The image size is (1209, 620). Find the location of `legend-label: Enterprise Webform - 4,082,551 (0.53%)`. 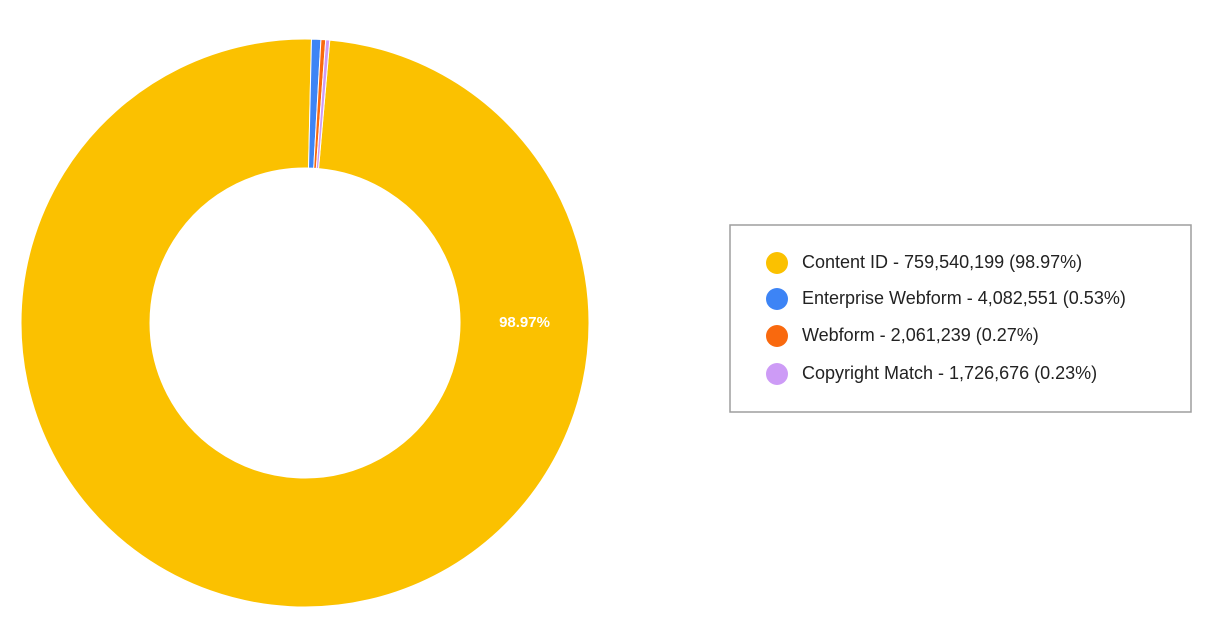

legend-label: Enterprise Webform - 4,082,551 (0.53%) is located at coordinates (964, 298).